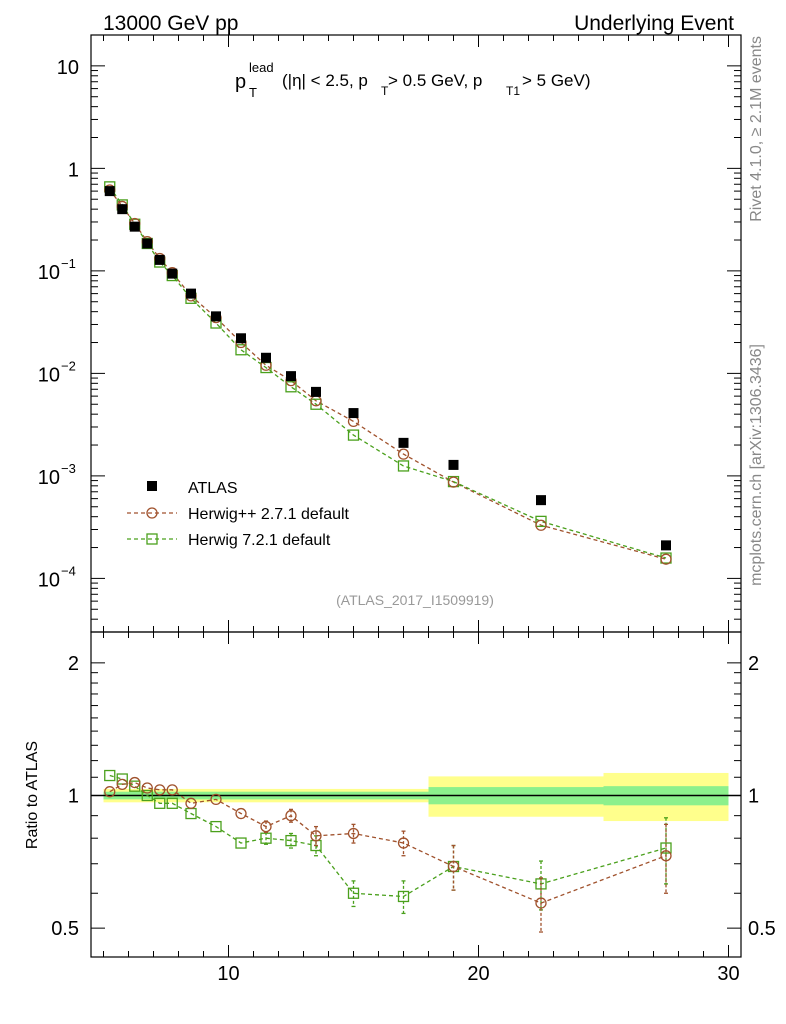 Image resolution: width=786 pixels, height=1024 pixels. Describe the element at coordinates (68, 365) in the screenshot. I see `y-tick-exponent: −2` at that location.